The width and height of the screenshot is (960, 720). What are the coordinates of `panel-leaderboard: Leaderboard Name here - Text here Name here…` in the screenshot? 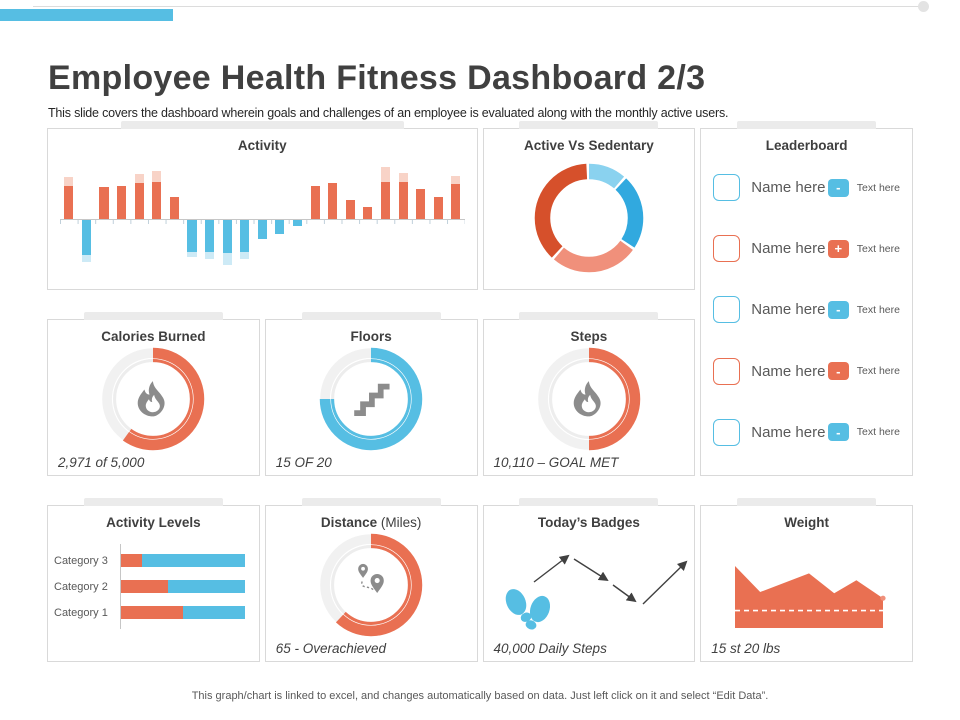 It's located at (806, 298).